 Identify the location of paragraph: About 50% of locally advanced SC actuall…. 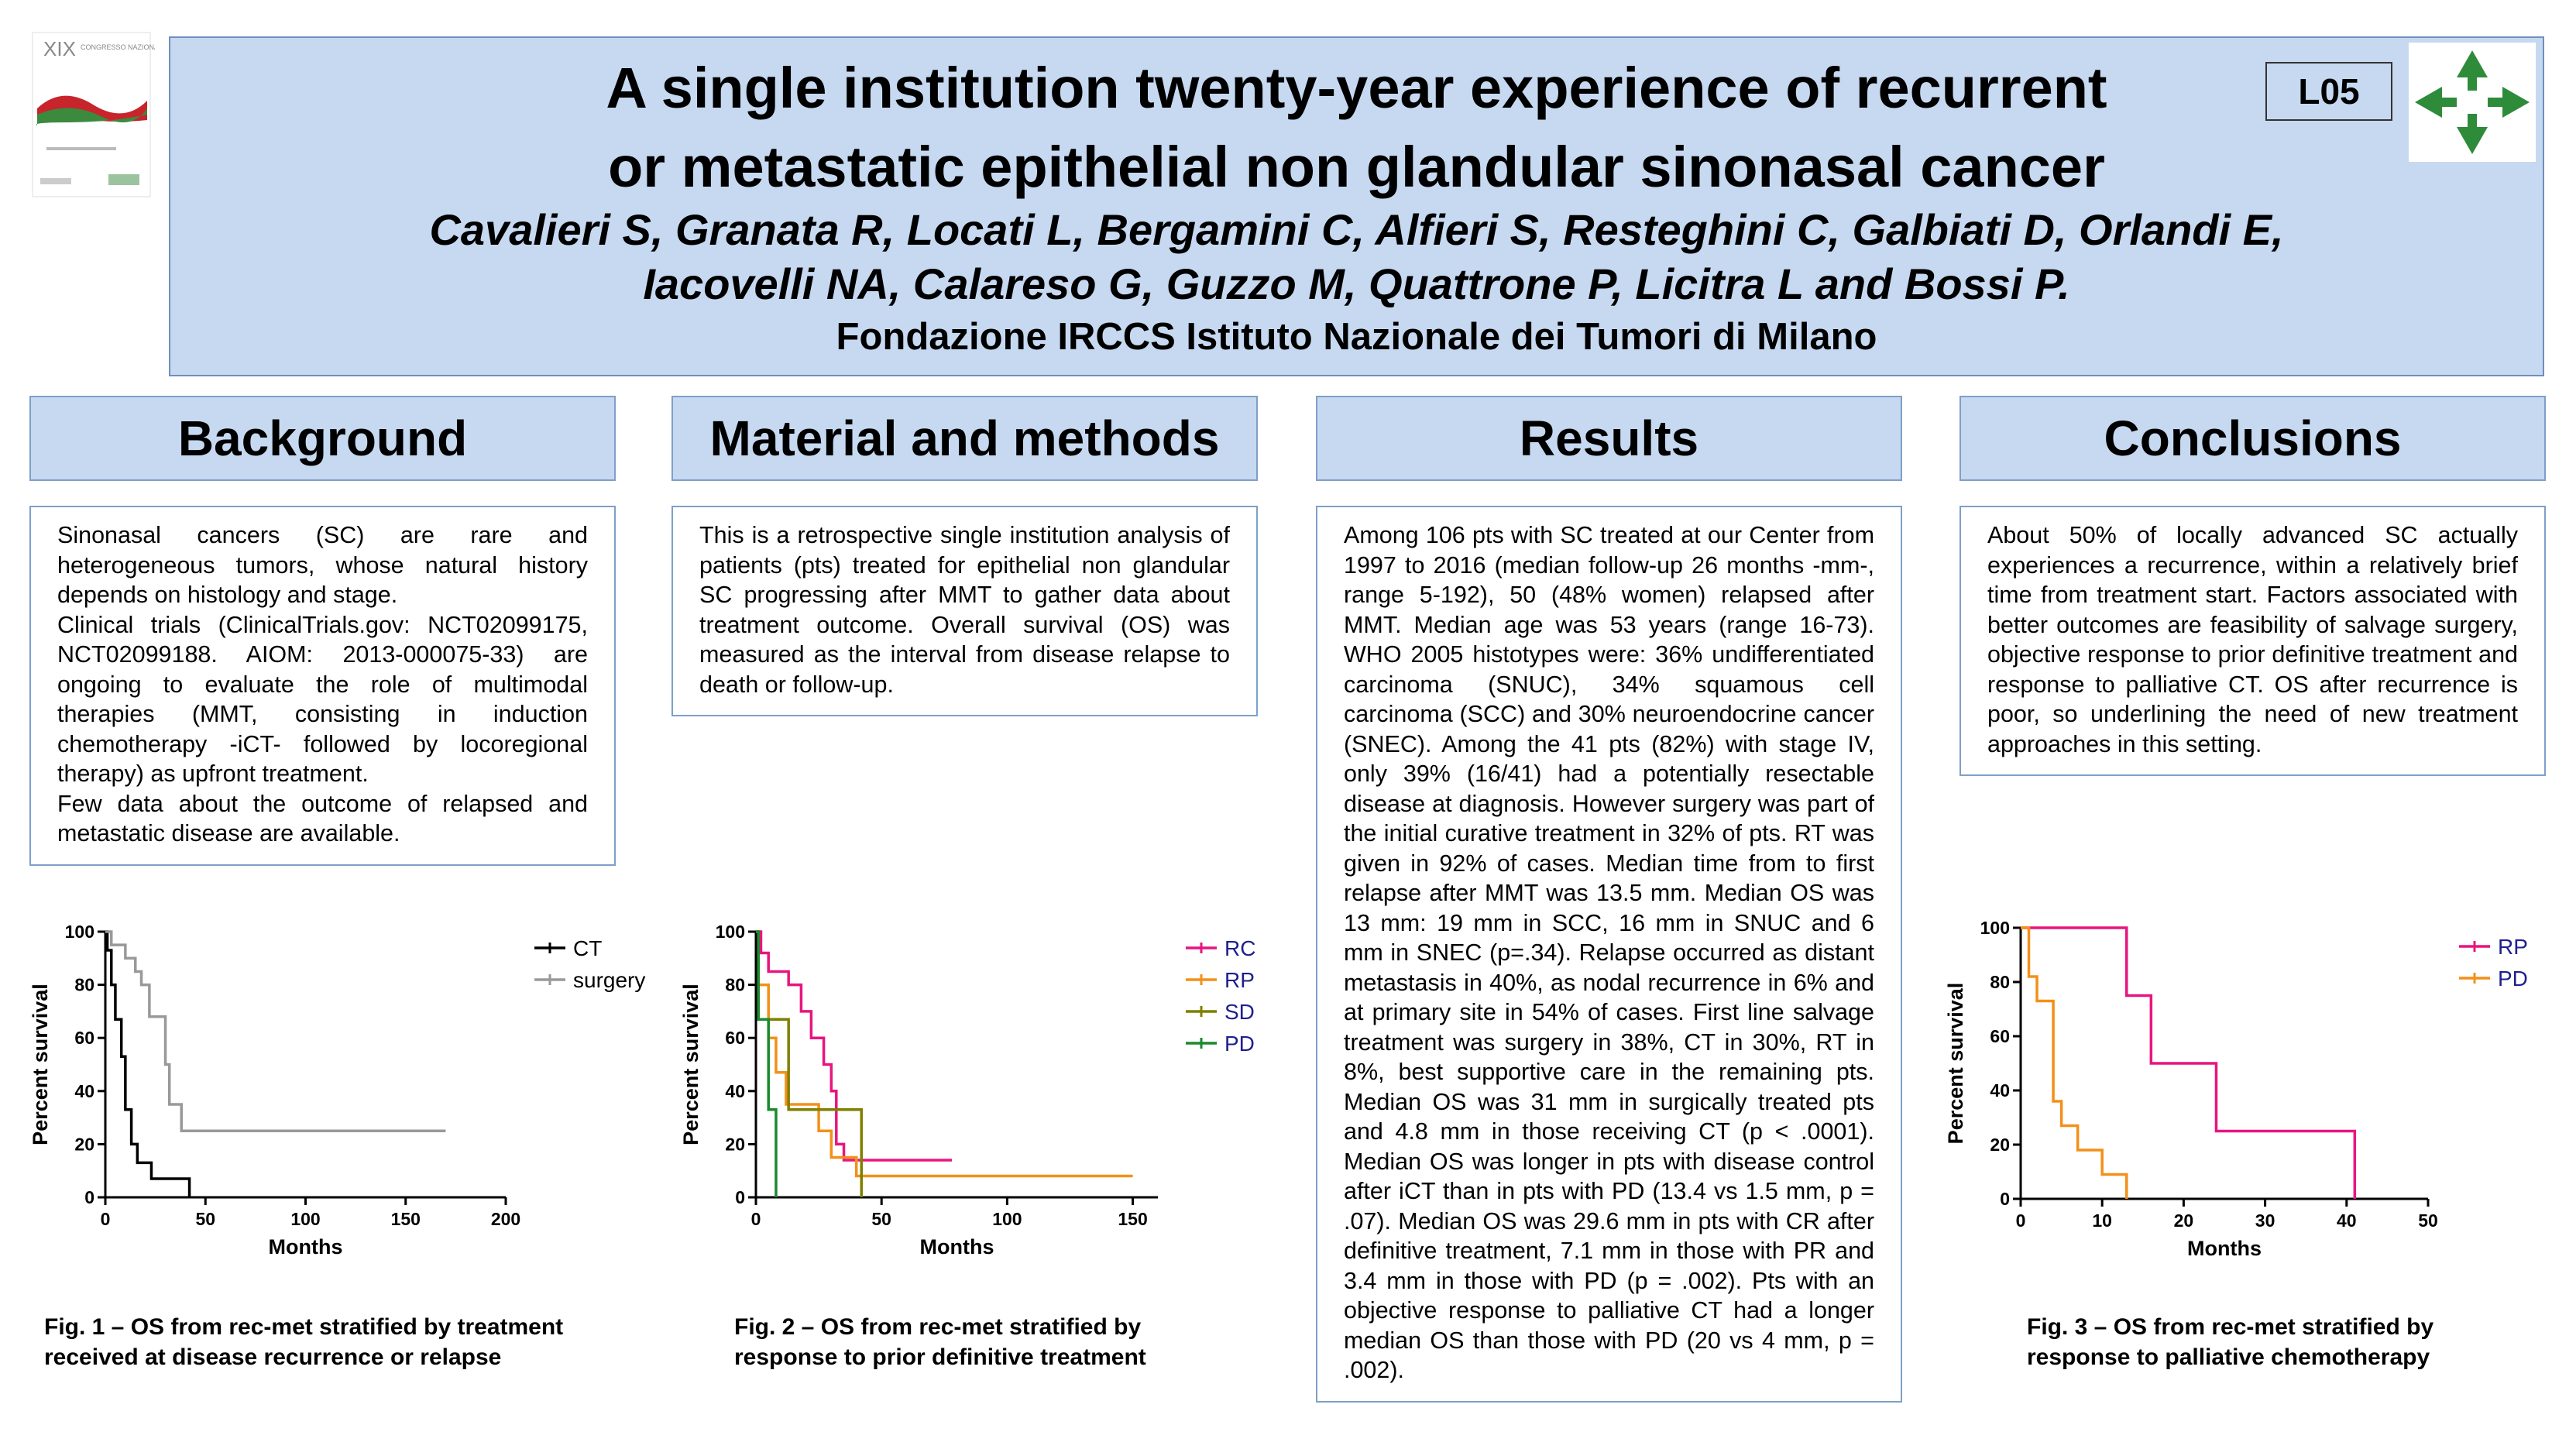
(2252, 639).